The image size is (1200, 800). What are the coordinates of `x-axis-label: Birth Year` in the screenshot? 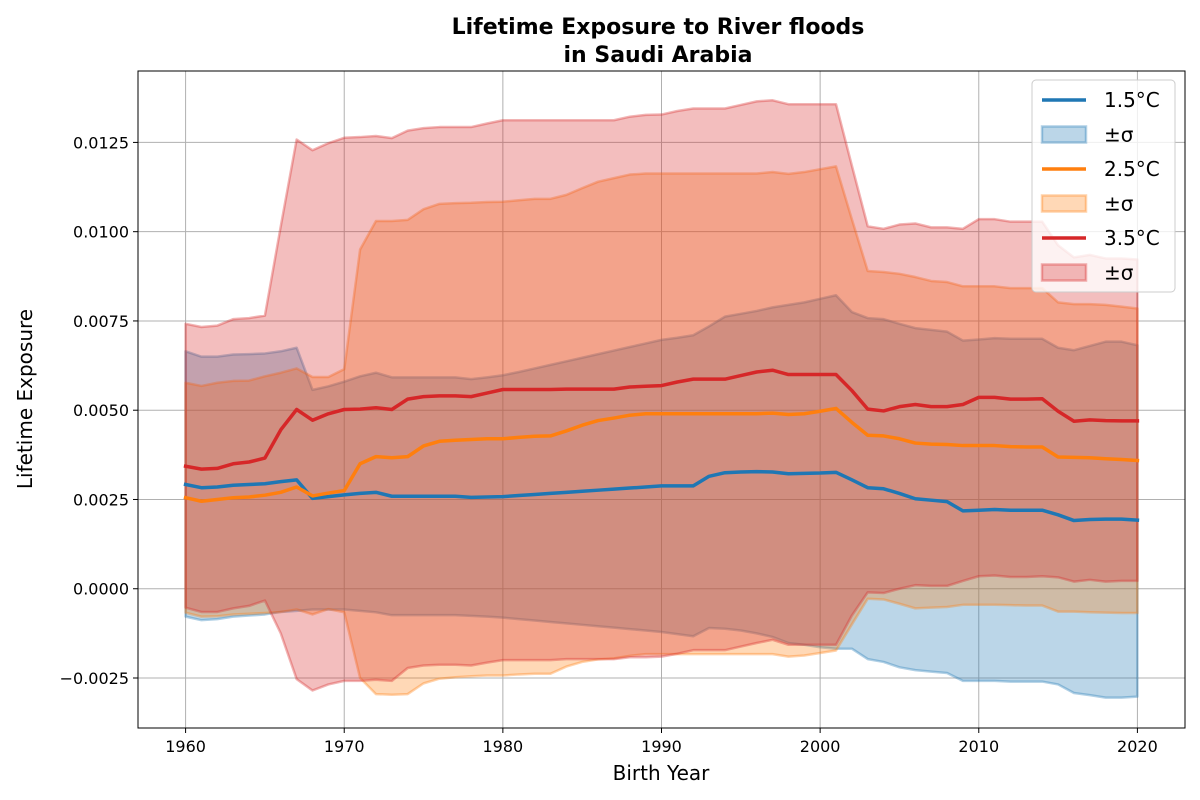 It's located at (661, 773).